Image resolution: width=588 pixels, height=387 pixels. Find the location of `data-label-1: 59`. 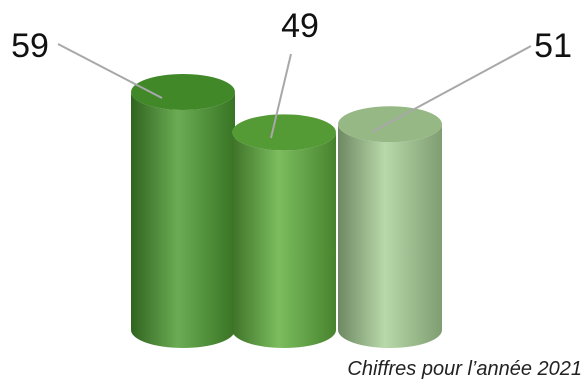

data-label-1: 59 is located at coordinates (30, 46).